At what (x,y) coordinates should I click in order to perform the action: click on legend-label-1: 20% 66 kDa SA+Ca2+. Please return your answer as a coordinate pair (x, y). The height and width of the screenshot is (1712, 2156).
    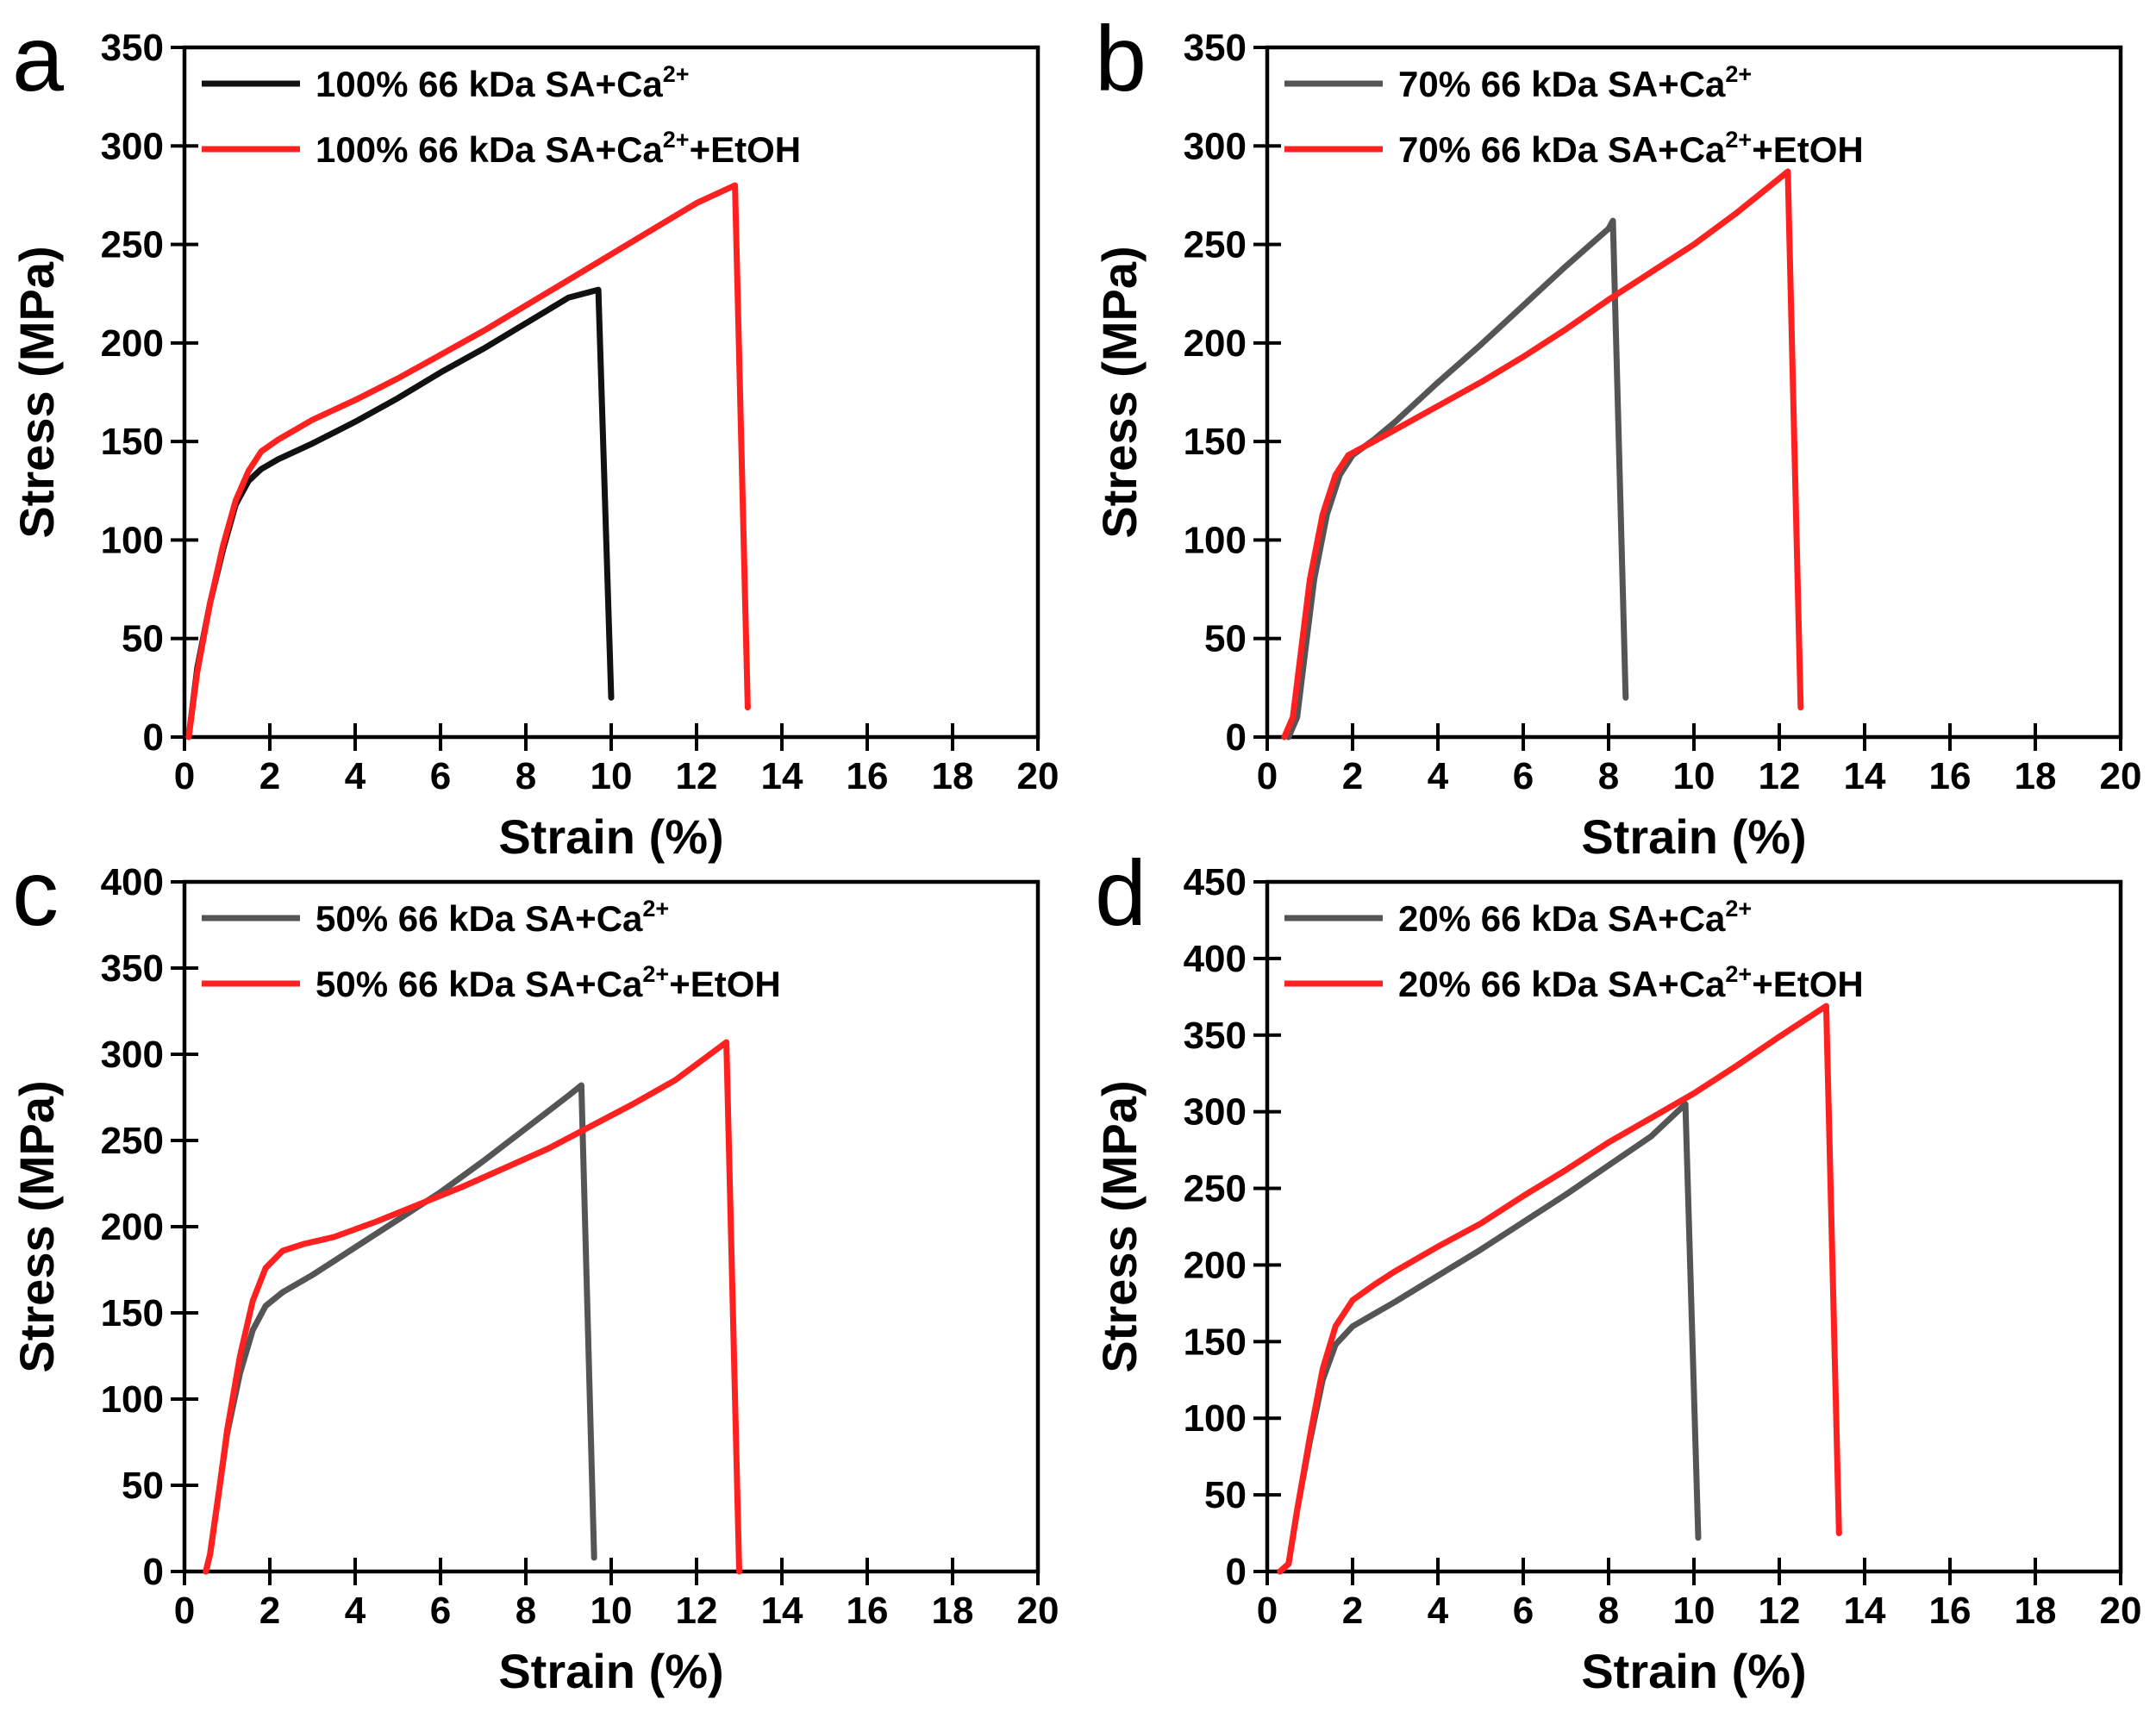
    Looking at the image, I should click on (1575, 917).